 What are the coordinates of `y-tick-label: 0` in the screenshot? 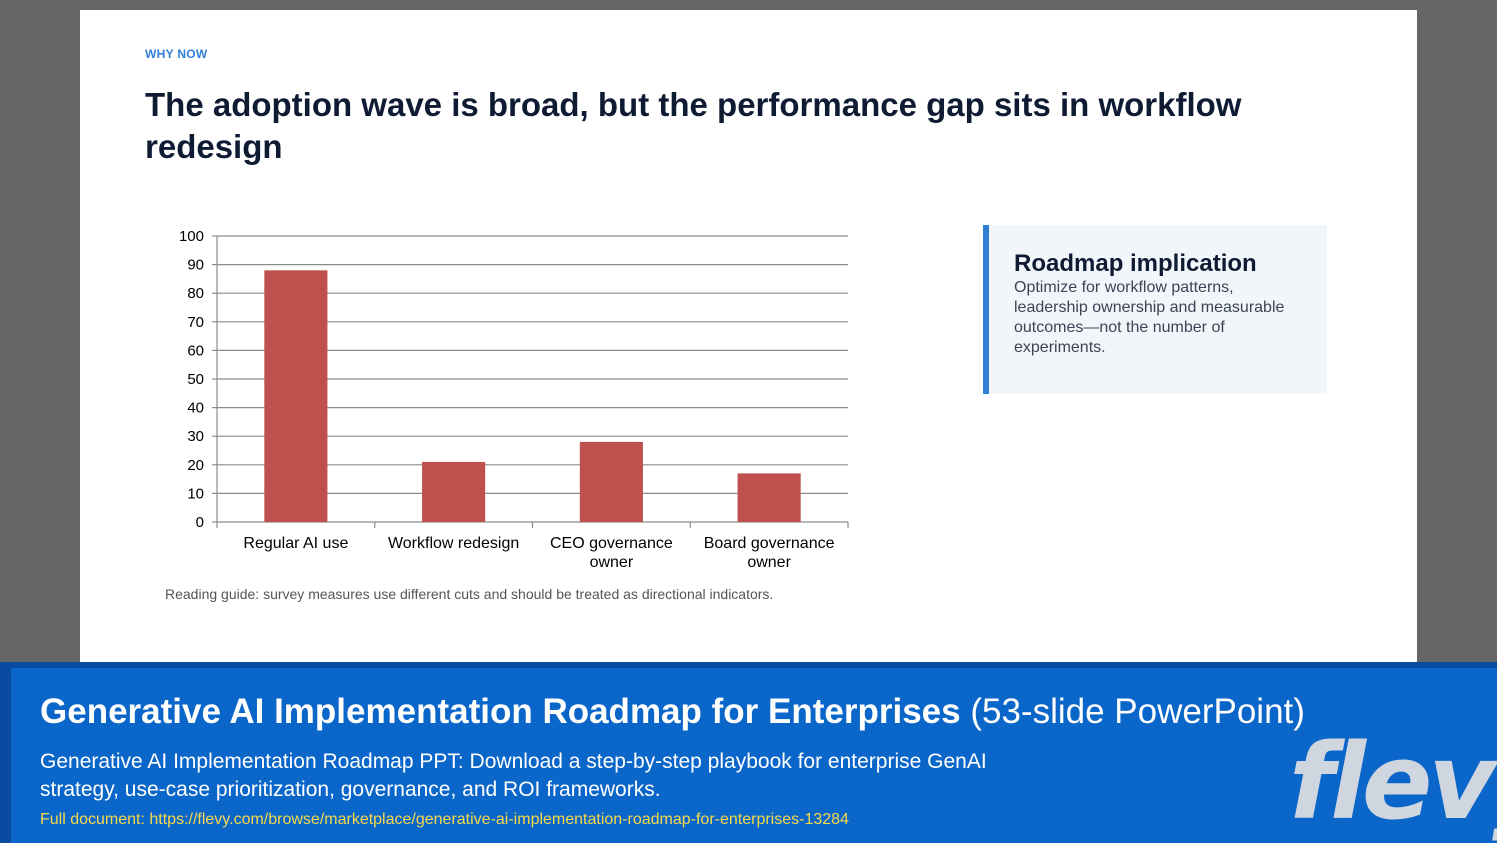 It's located at (200, 522).